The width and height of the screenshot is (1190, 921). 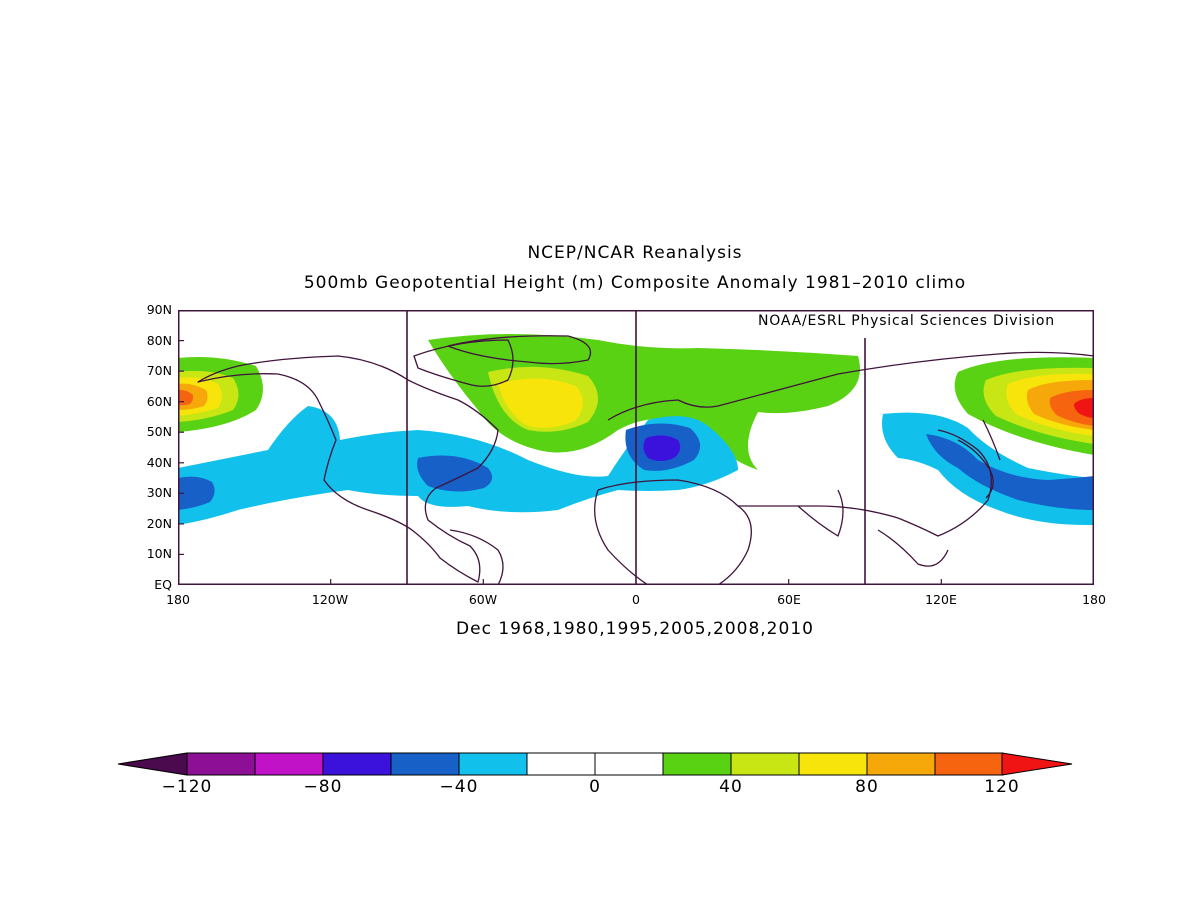 I want to click on y-tick-label: 20N, so click(x=159, y=523).